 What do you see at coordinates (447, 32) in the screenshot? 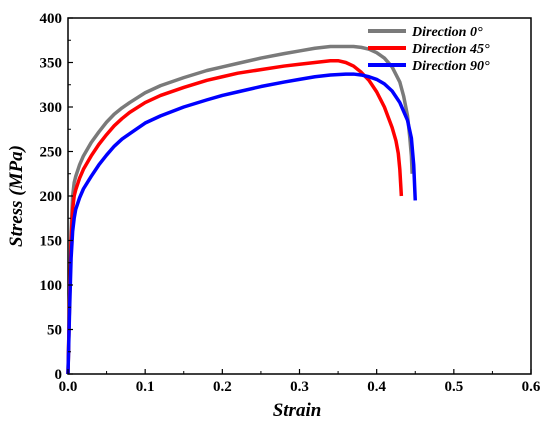
I see `legend-label-0: Direction 0°` at bounding box center [447, 32].